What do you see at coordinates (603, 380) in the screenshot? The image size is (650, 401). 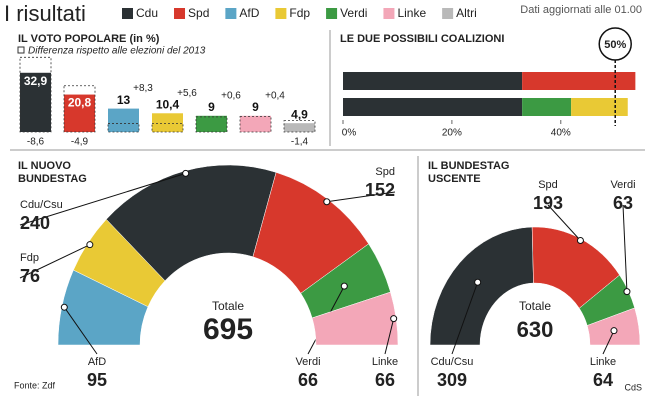 I see `seat-count: 64` at bounding box center [603, 380].